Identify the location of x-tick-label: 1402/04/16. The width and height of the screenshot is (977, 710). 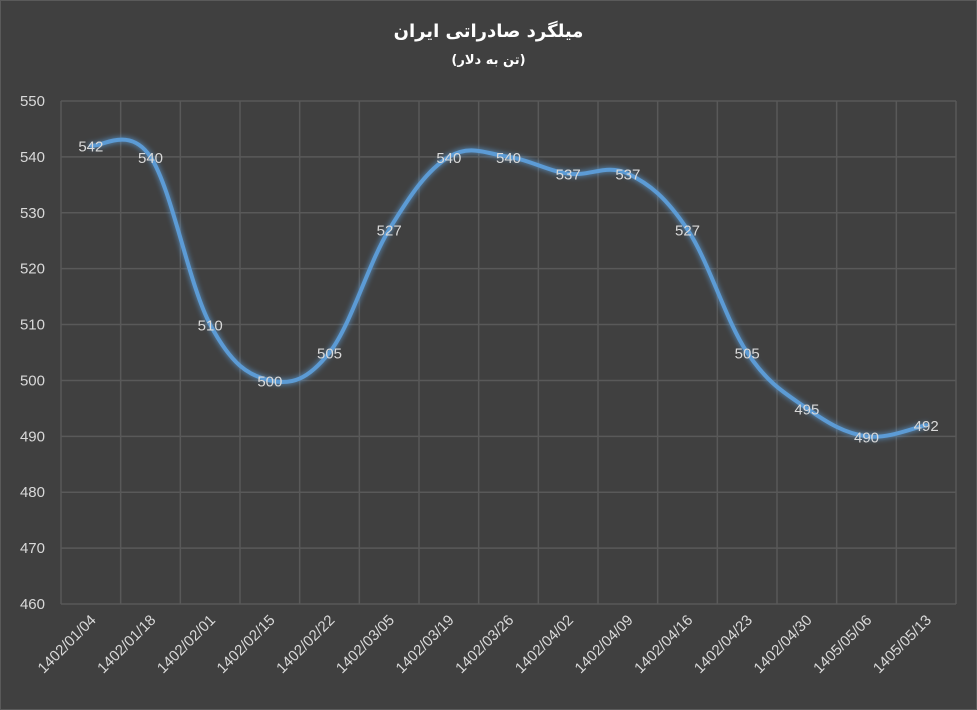
(663, 644).